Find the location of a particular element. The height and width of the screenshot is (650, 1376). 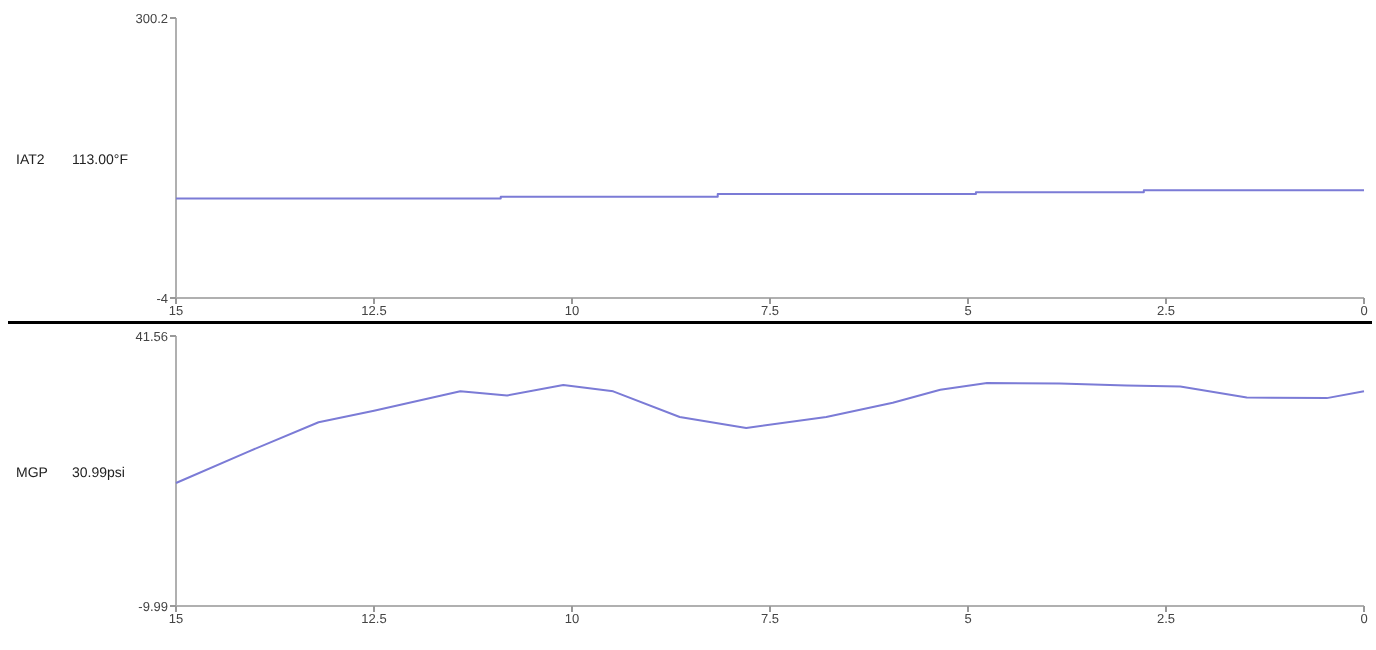

line-series is located at coordinates (770, 432).